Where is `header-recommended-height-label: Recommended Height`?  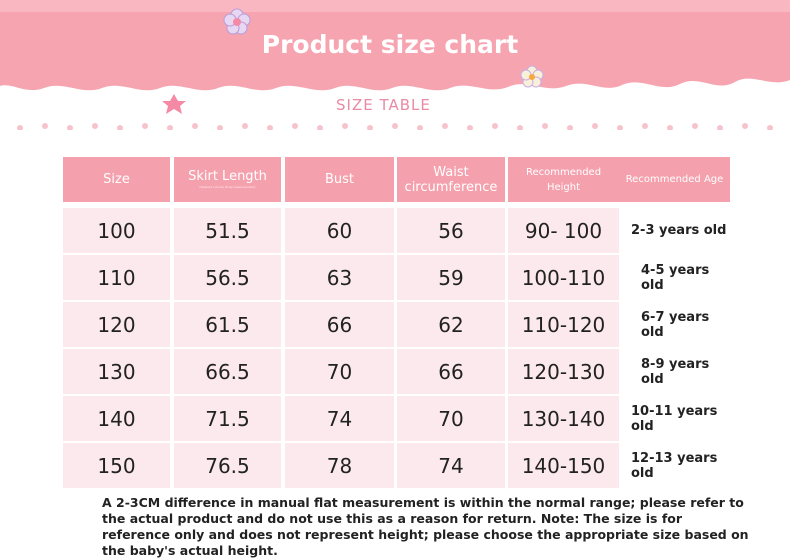
header-recommended-height-label: Recommended Height is located at coordinates (563, 179).